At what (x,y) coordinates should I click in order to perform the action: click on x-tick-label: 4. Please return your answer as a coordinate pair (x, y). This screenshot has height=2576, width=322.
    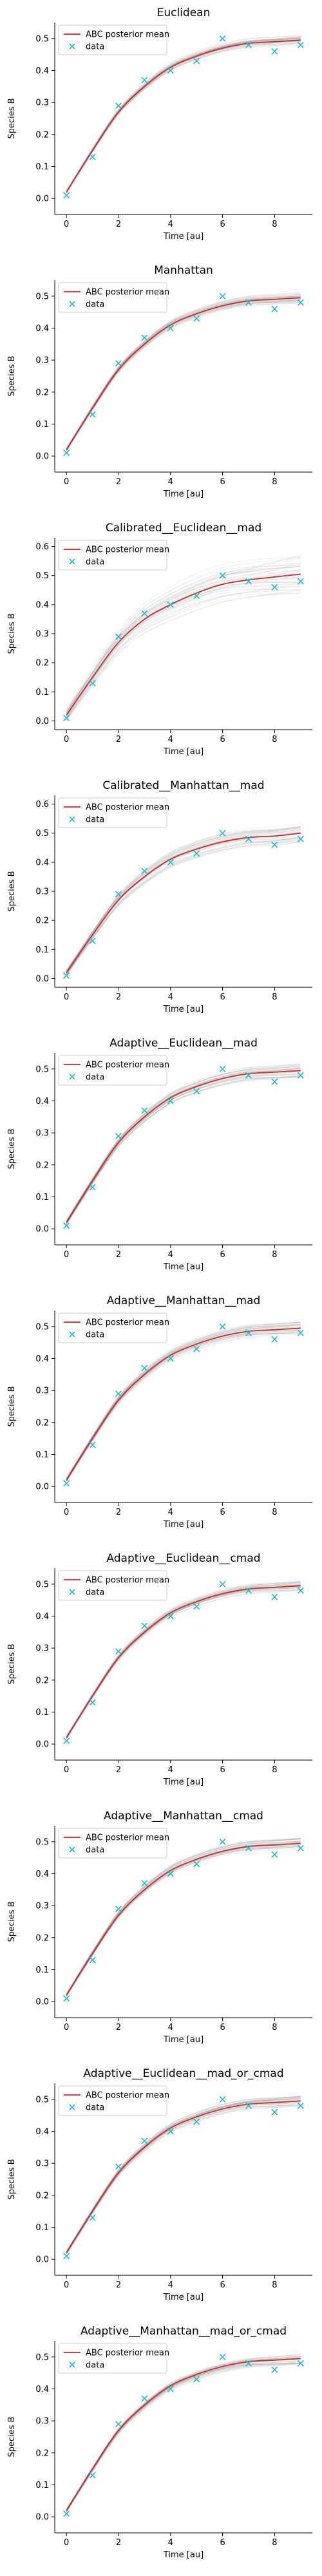
    Looking at the image, I should click on (170, 1512).